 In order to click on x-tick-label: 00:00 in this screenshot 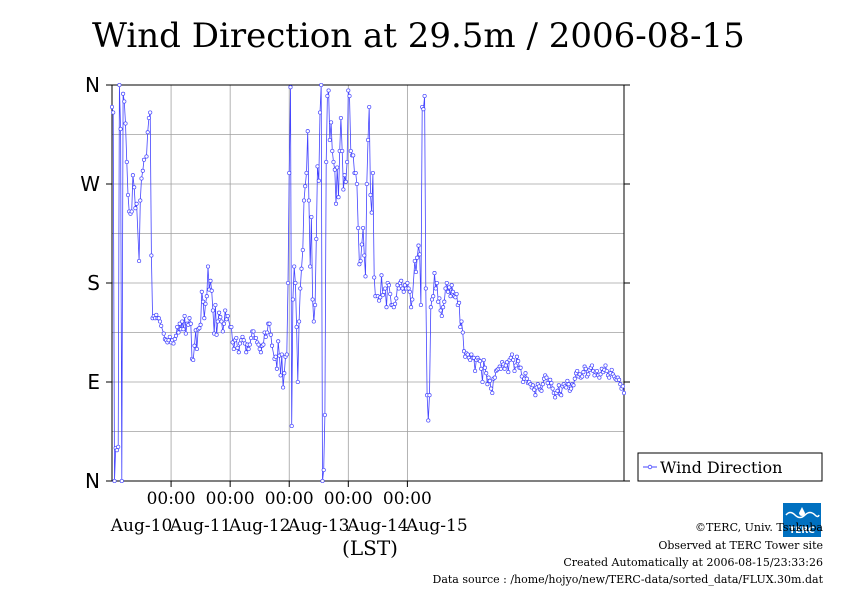, I will do `click(348, 499)`.